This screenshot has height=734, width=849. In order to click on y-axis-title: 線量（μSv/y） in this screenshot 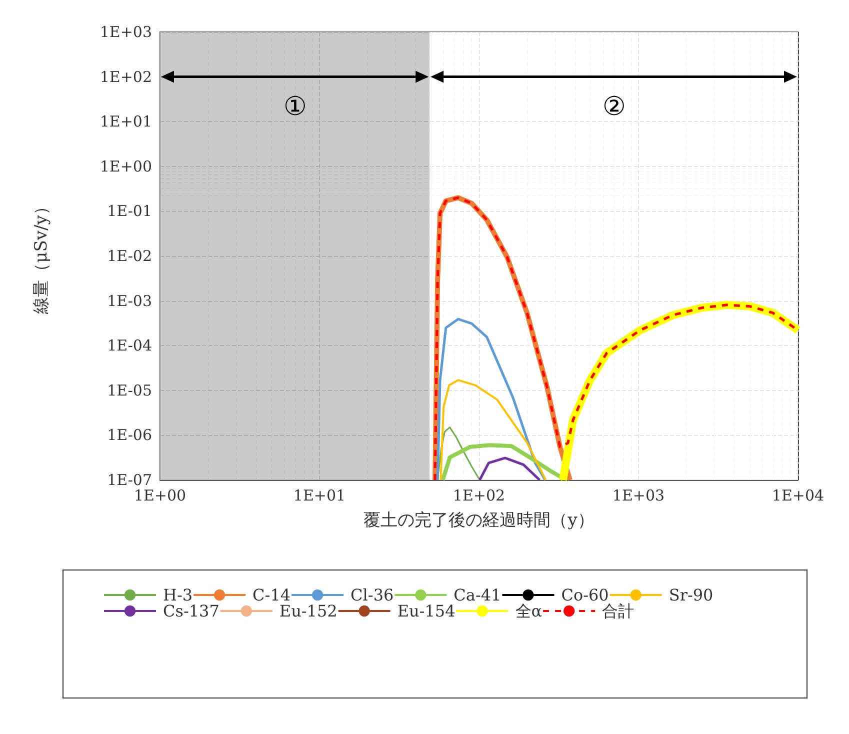, I will do `click(42, 256)`.